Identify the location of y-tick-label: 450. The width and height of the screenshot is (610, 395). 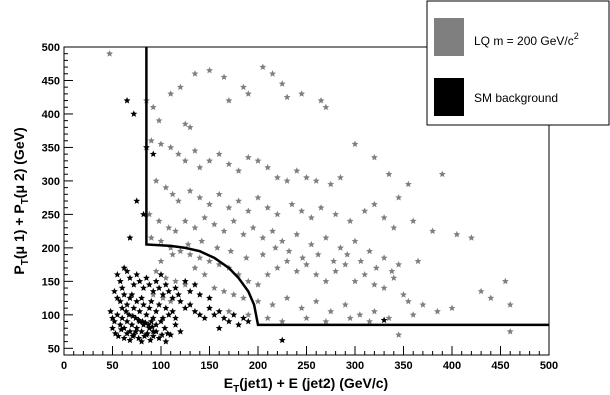
(51, 81).